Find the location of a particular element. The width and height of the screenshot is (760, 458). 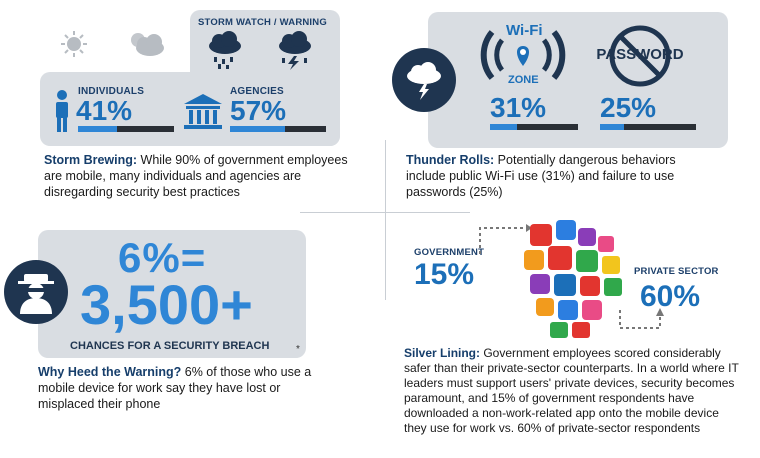

password-text: PASSWORD is located at coordinates (640, 54).